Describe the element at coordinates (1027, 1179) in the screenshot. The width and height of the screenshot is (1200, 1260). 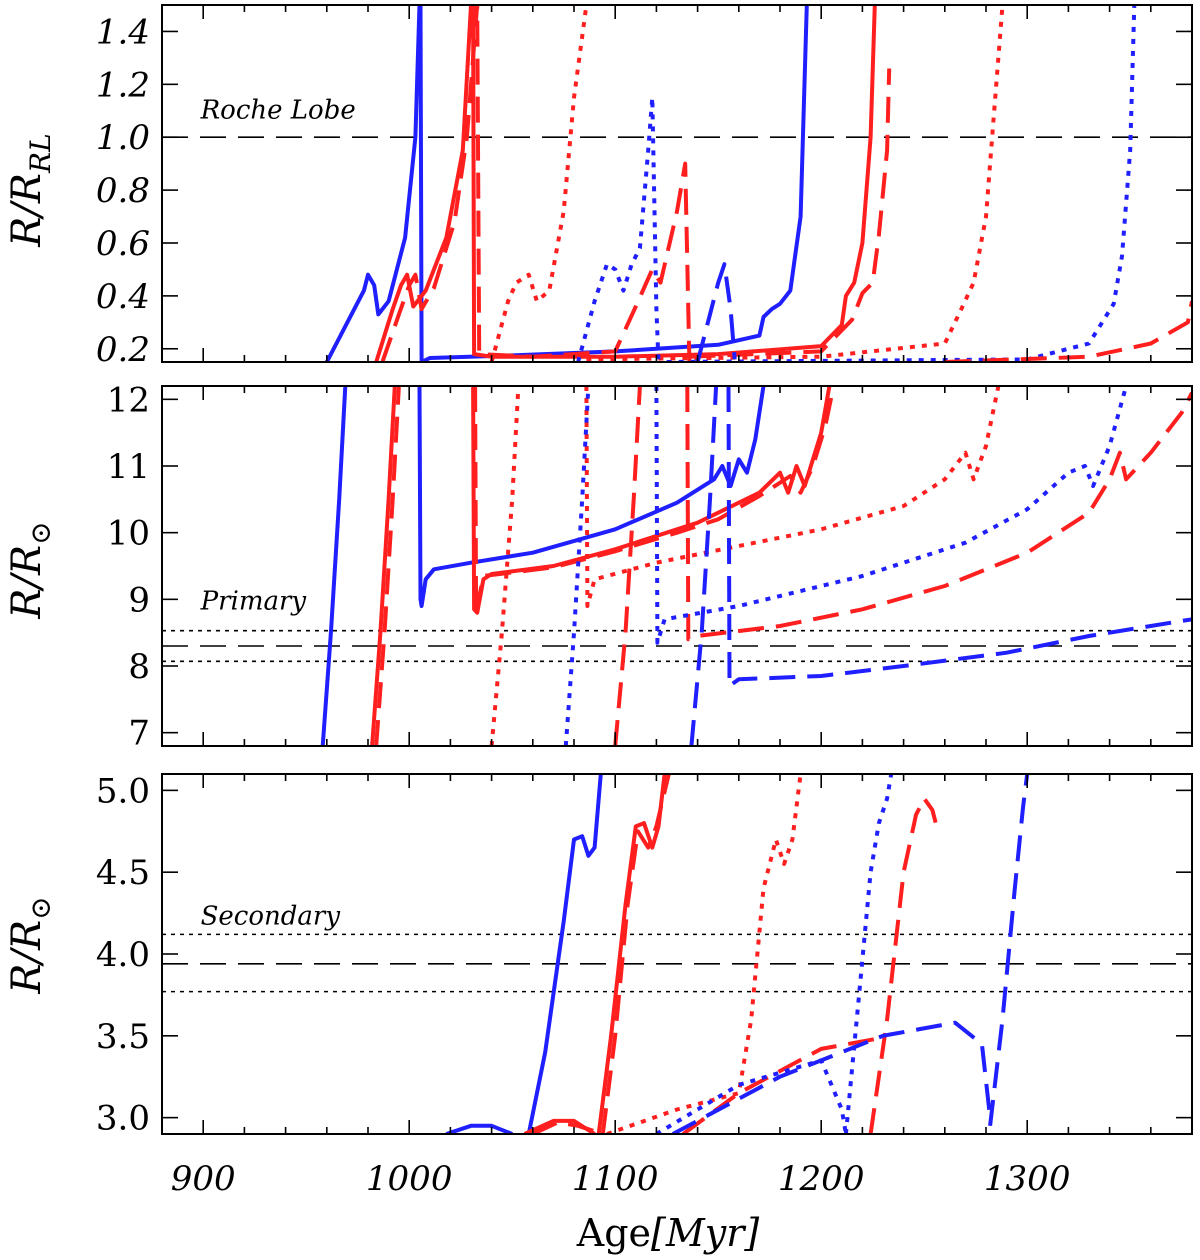
I see `x-tick-label: 1300` at that location.